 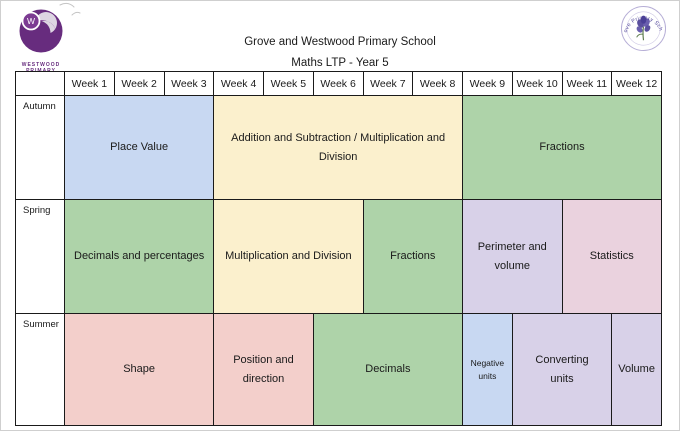 I want to click on topic-block-negative-units: Negative units, so click(x=487, y=369).